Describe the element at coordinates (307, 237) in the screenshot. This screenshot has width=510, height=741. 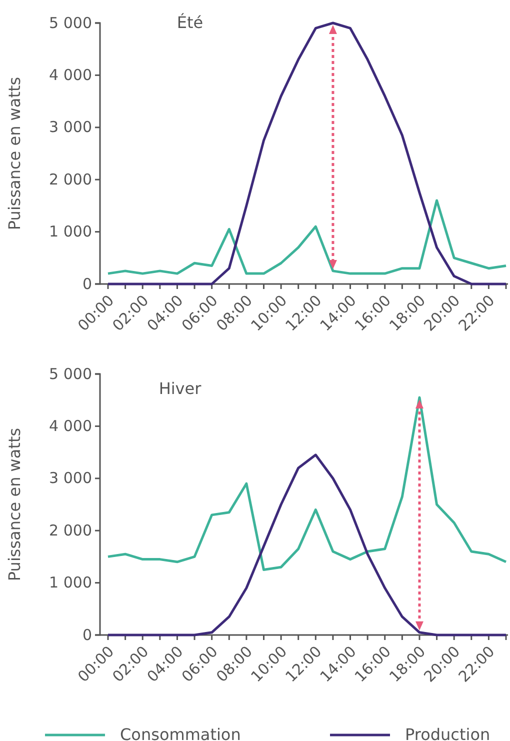
I see `line-series` at that location.